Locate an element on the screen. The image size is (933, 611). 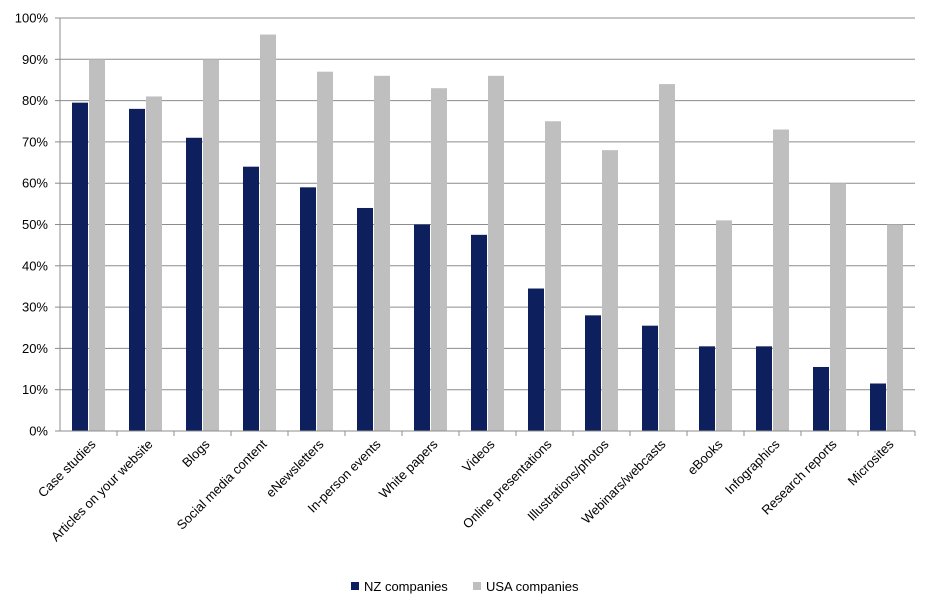
category-label: Case studies is located at coordinates (67, 468).